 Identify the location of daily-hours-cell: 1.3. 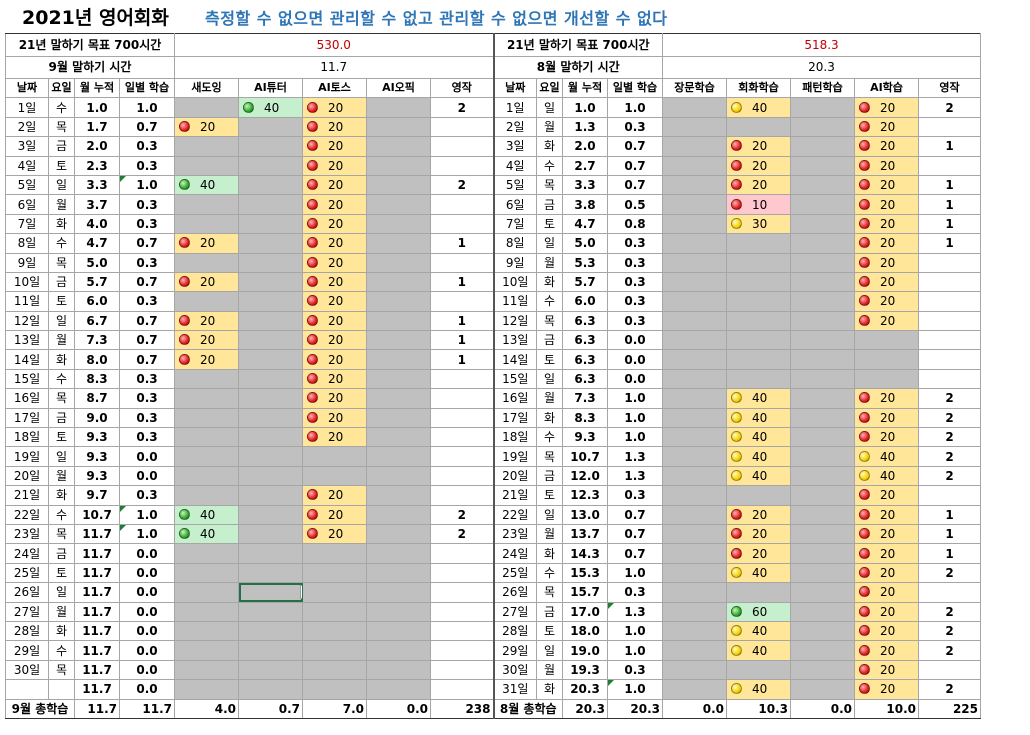
(635, 611).